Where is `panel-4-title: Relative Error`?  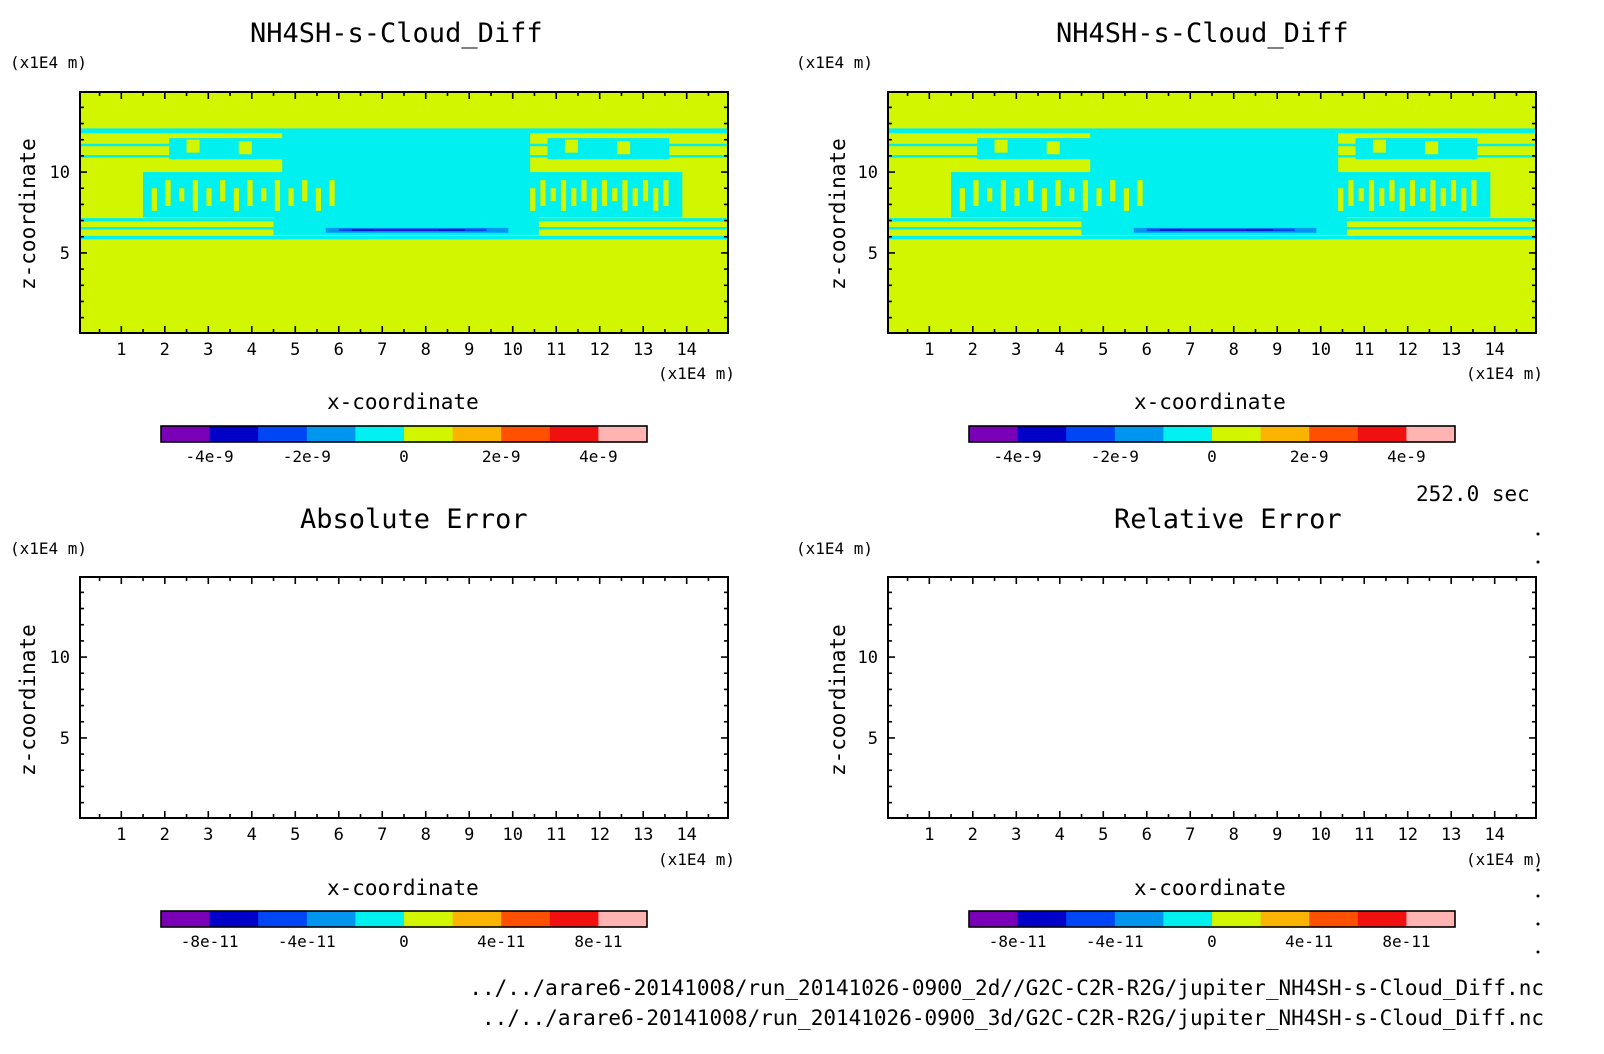 panel-4-title: Relative Error is located at coordinates (1228, 519).